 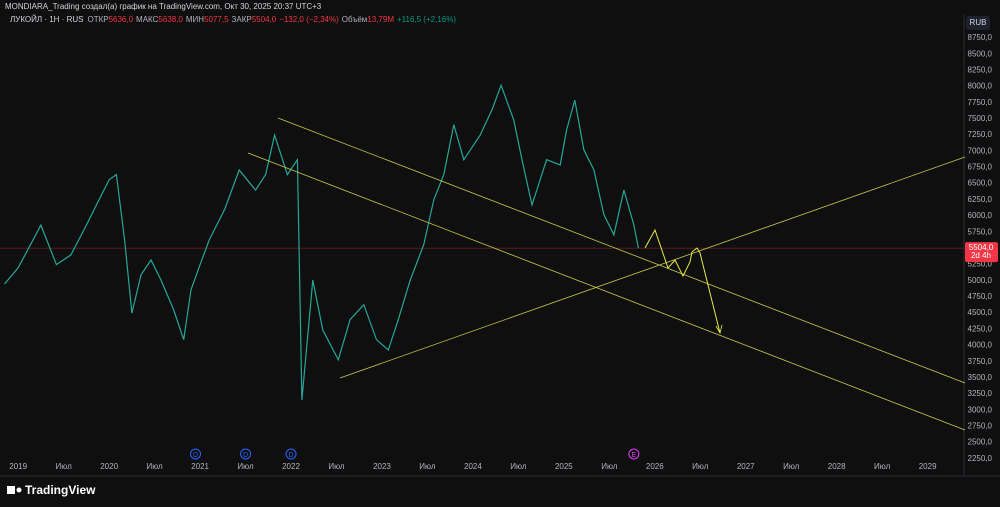 I want to click on value: +116,5 (+2,16%), so click(x=426, y=19).